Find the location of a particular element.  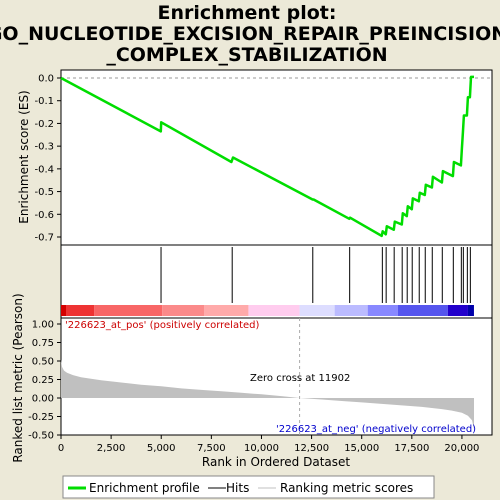

es-y-tick-label: -0.6 is located at coordinates (44, 215).